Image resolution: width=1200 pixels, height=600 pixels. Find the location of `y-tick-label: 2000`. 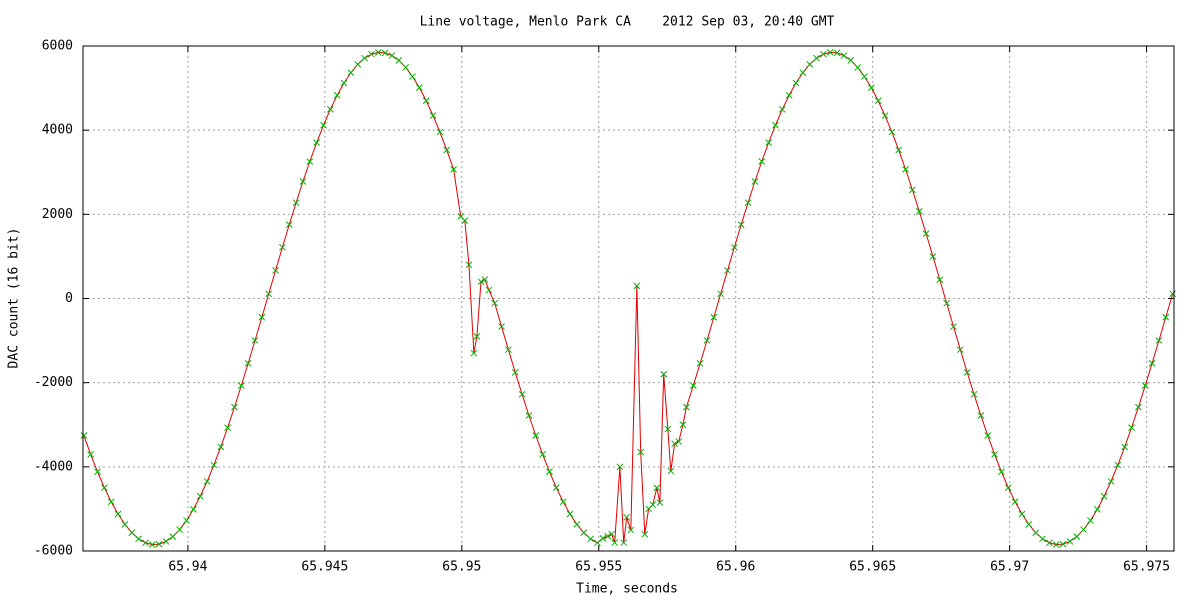

y-tick-label: 2000 is located at coordinates (57, 214).